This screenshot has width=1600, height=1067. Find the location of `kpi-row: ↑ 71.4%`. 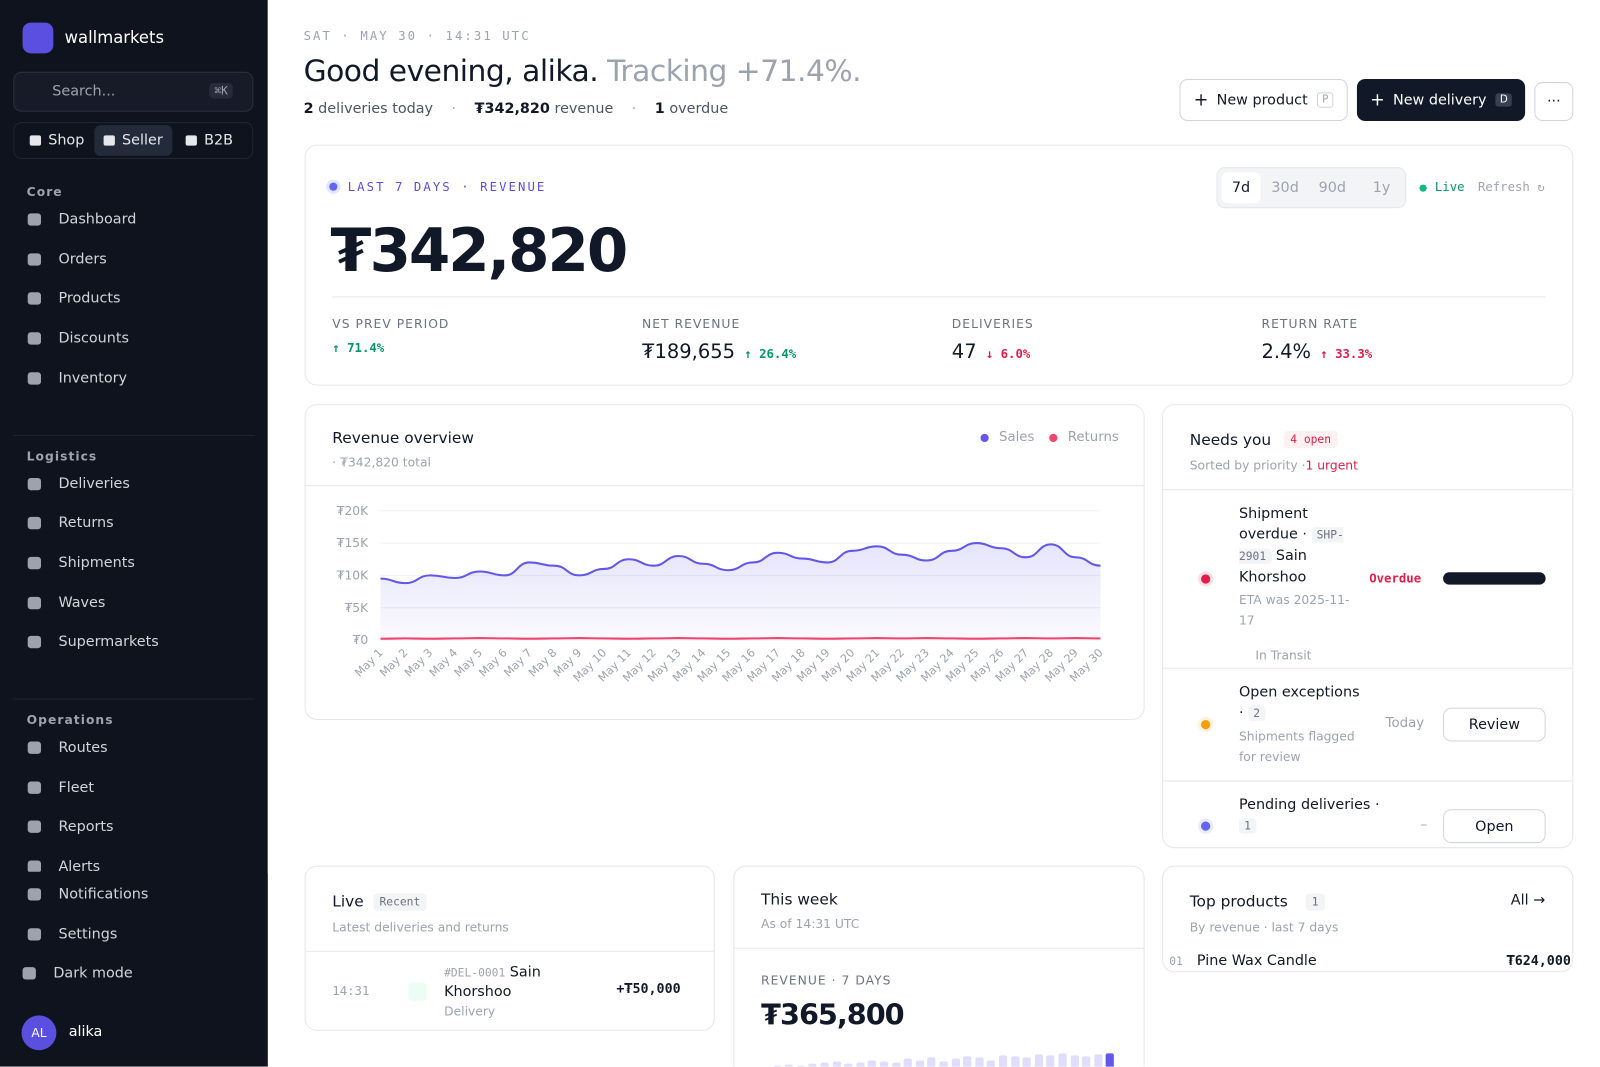

kpi-row: ↑ 71.4% is located at coordinates (358, 348).